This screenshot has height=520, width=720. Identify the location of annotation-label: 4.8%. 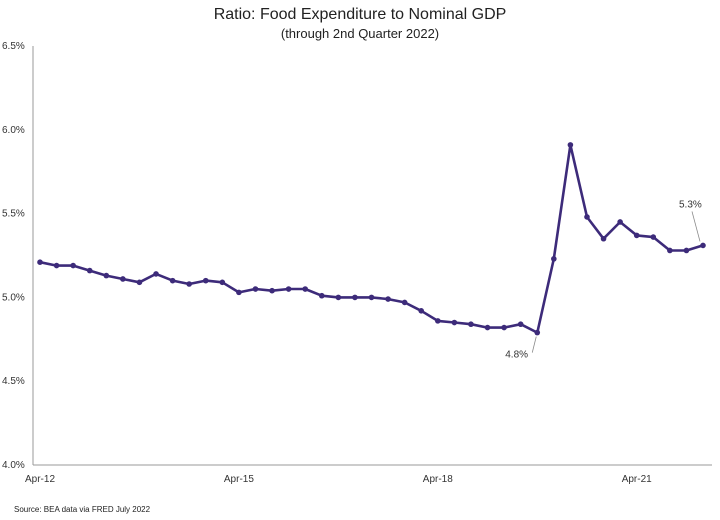
(516, 355).